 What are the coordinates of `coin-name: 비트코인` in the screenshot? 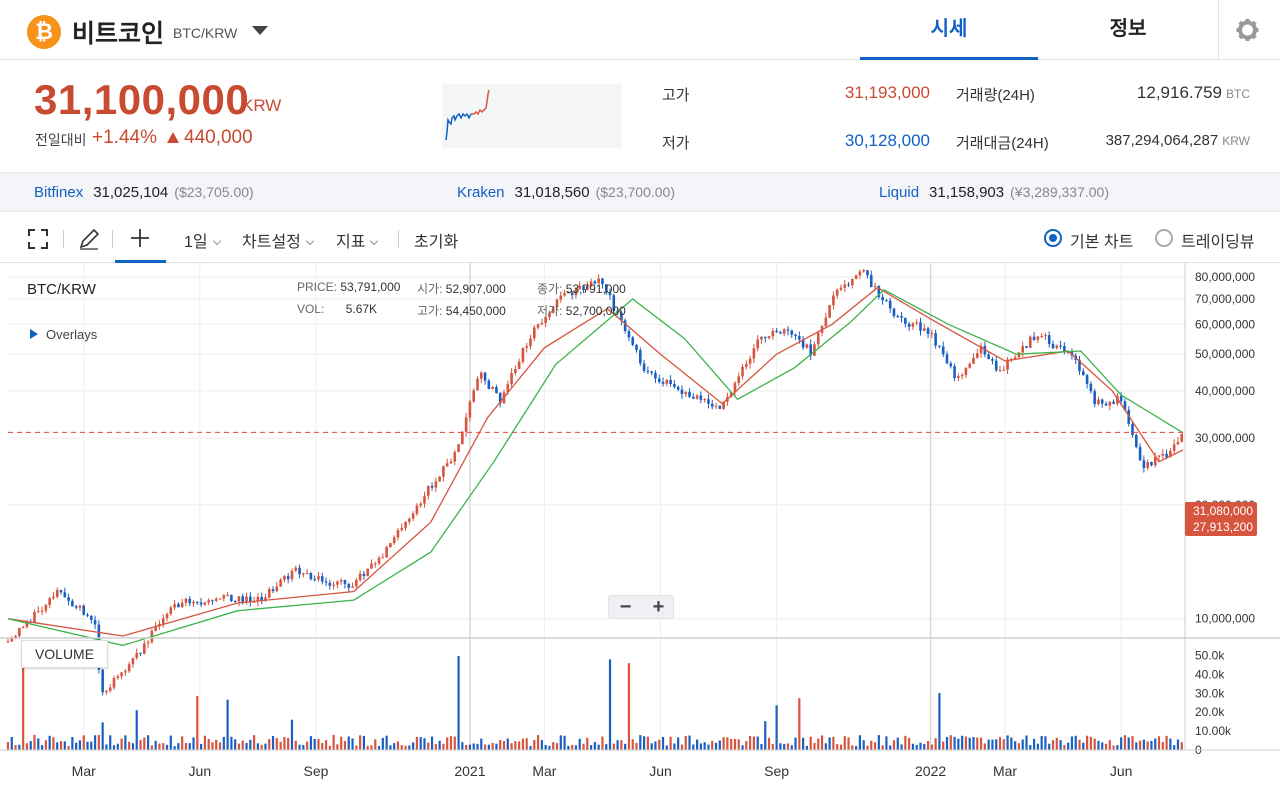 It's located at (118, 34).